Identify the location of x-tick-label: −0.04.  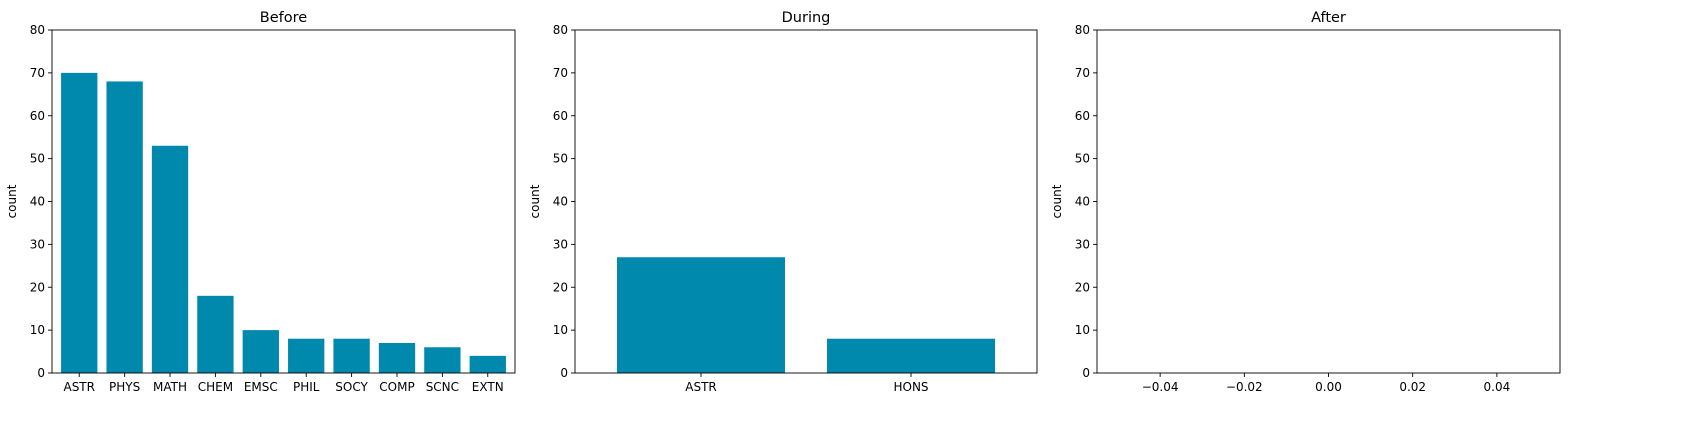
(1160, 387).